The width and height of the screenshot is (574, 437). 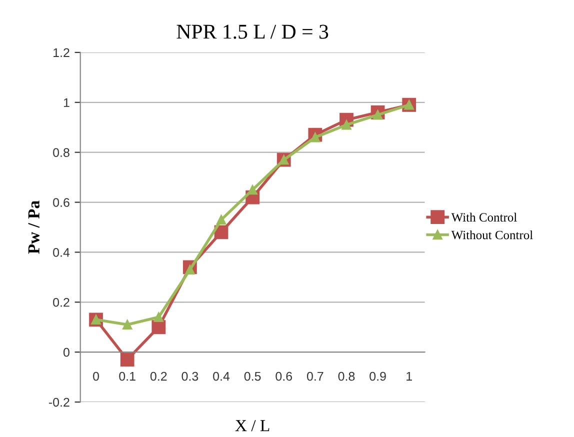 What do you see at coordinates (61, 152) in the screenshot?
I see `y-tick-label: 0.8` at bounding box center [61, 152].